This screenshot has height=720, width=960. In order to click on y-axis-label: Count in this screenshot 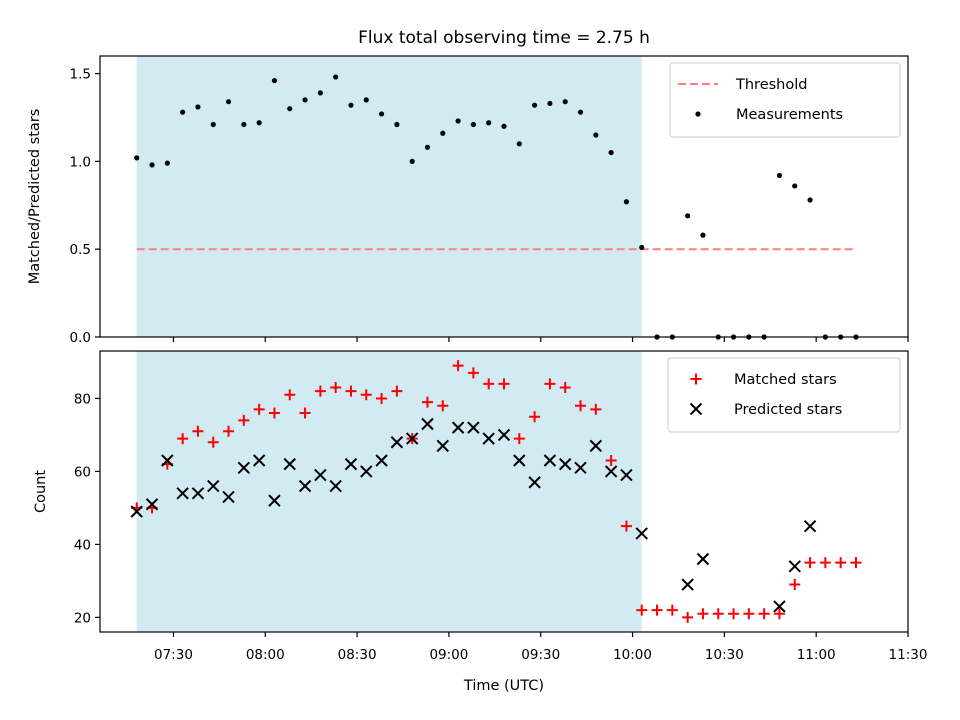, I will do `click(41, 491)`.